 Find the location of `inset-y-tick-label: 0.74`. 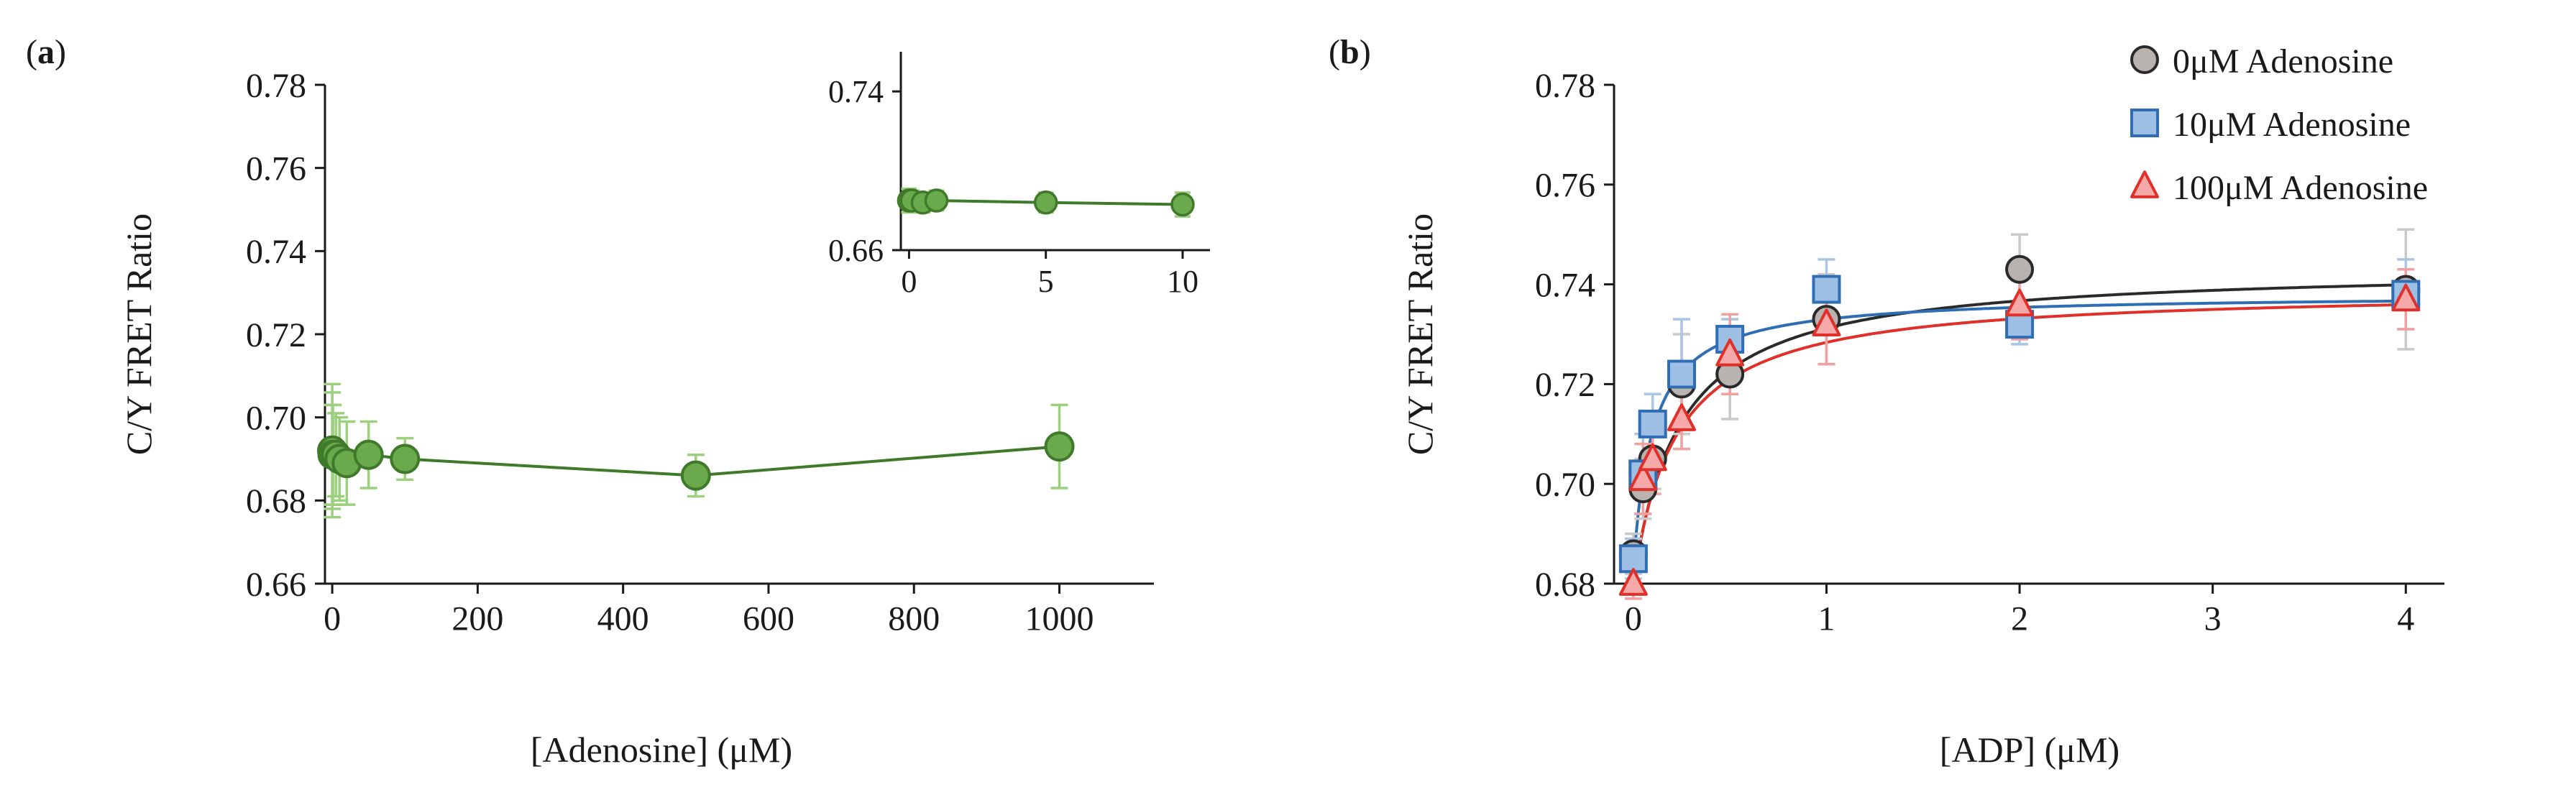

inset-y-tick-label: 0.74 is located at coordinates (856, 91).